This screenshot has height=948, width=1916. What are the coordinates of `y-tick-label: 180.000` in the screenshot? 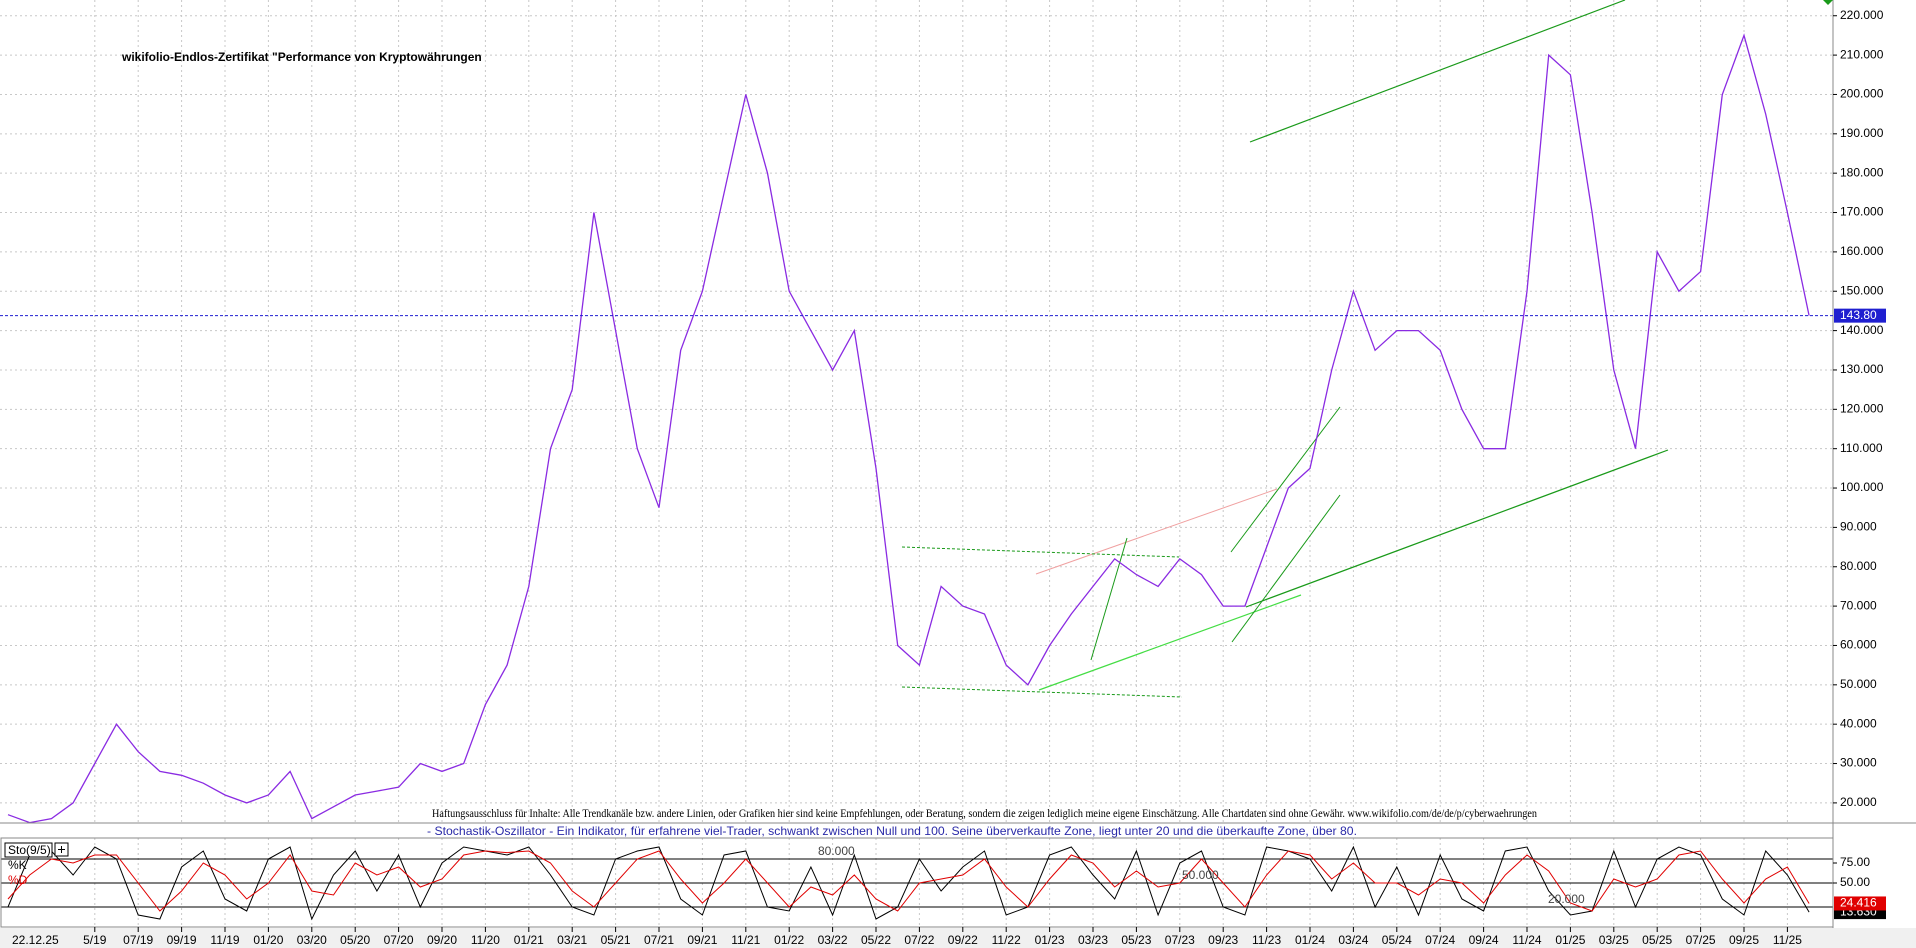 It's located at (1862, 172).